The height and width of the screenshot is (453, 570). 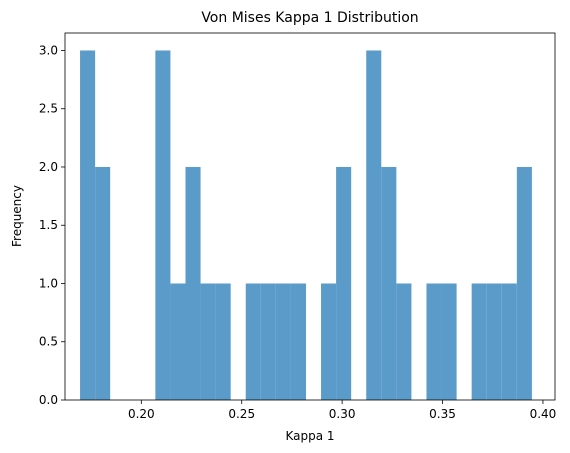 I want to click on y-tick-label: 3.0, so click(x=48, y=50).